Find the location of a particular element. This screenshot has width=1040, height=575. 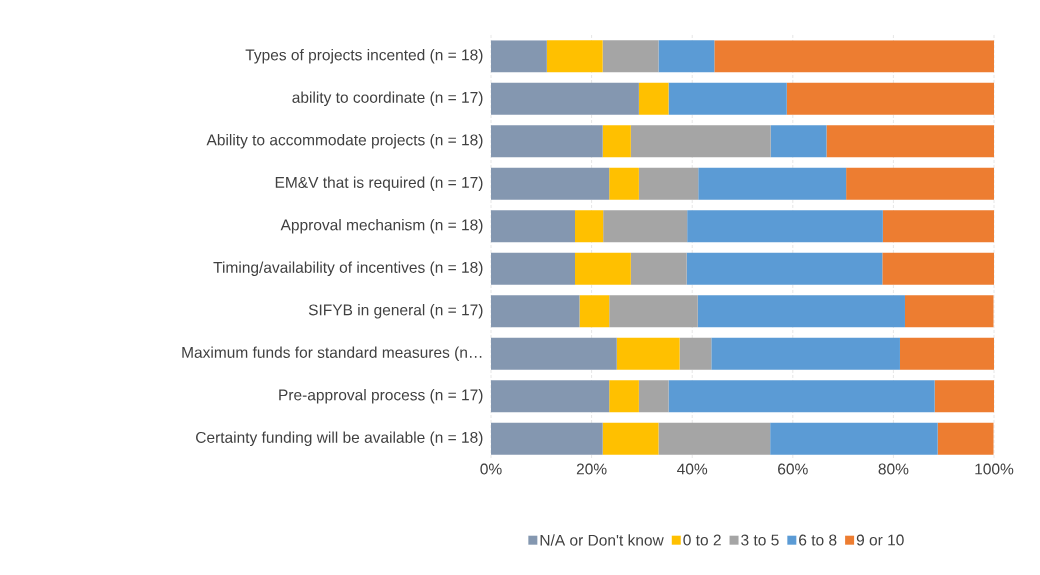

x-tick-label: 40% is located at coordinates (692, 469).